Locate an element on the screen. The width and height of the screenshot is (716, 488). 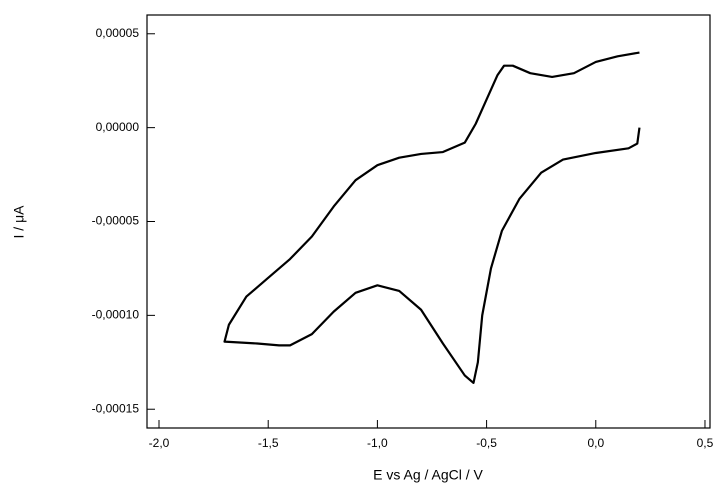
x-tick-label: 0,0 is located at coordinates (595, 443).